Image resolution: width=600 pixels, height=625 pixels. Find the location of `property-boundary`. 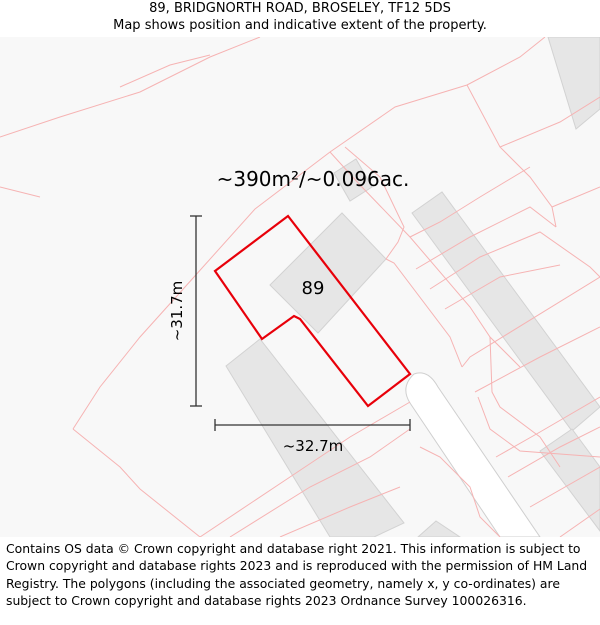

property-boundary is located at coordinates (312, 311).